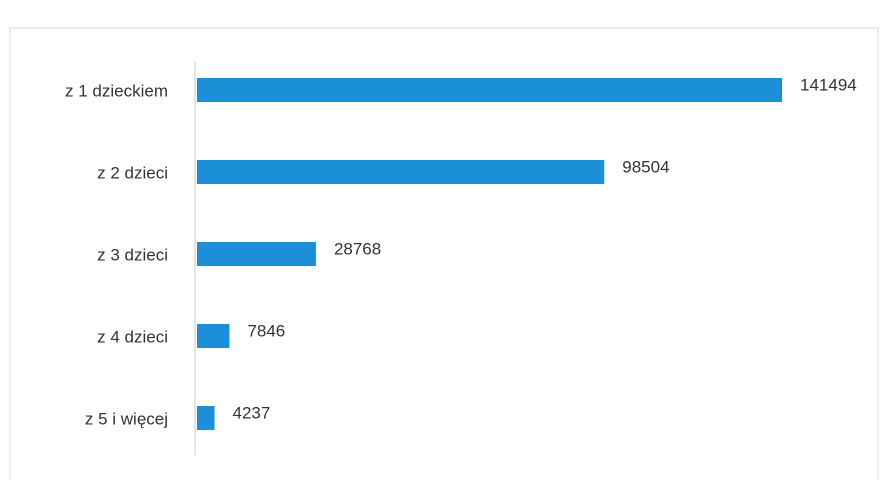  What do you see at coordinates (132, 336) in the screenshot?
I see `category-label: z 4 dzieci` at bounding box center [132, 336].